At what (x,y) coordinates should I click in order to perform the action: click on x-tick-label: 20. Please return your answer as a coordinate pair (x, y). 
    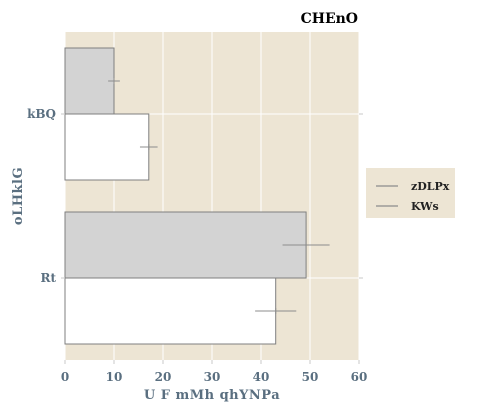
    Looking at the image, I should click on (163, 377).